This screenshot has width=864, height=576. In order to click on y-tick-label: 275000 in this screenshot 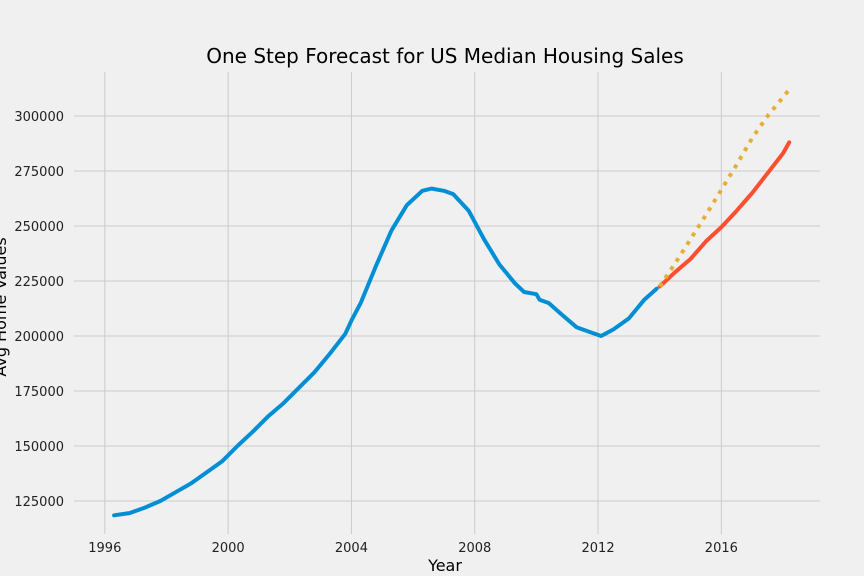, I will do `click(39, 172)`.